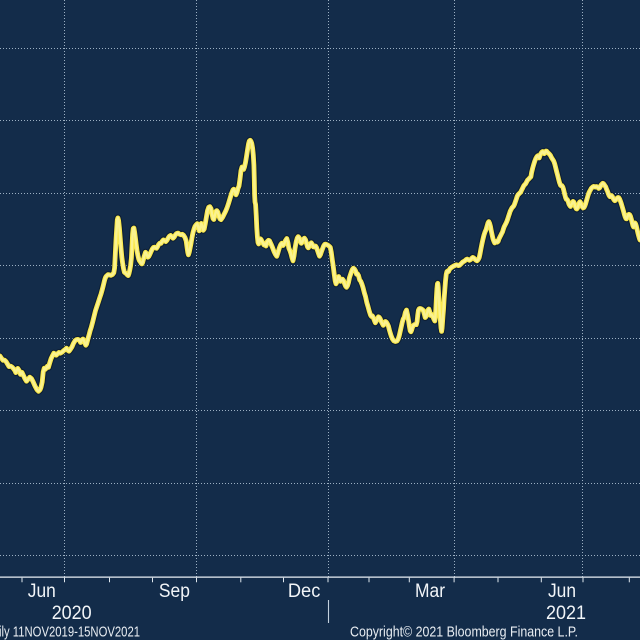  I want to click on svg-text: Dec, so click(304, 591).